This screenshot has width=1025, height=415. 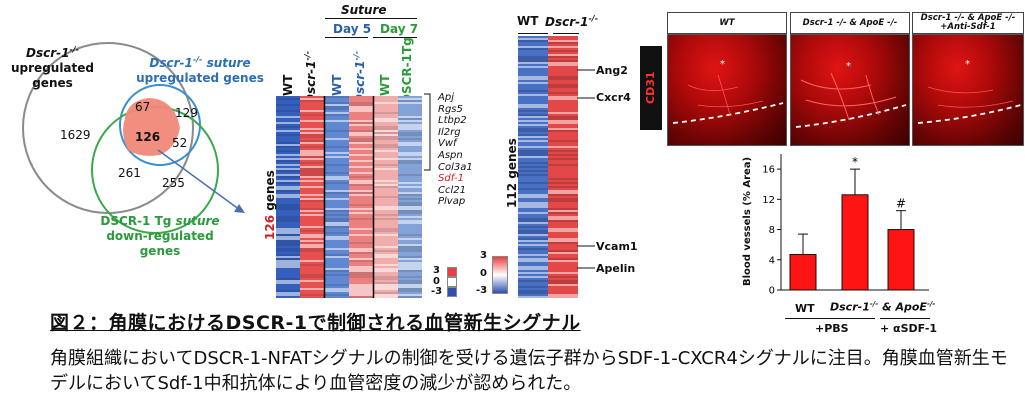 What do you see at coordinates (528, 21) in the screenshot?
I see `hm2-col-wt: WT` at bounding box center [528, 21].